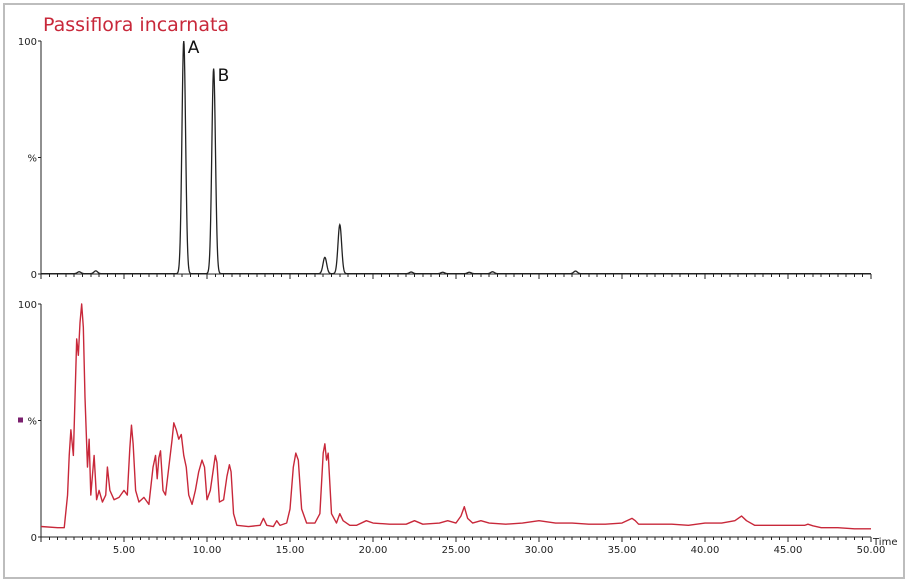  What do you see at coordinates (136, 25) in the screenshot?
I see `chart-title: Passiflora incarnata` at bounding box center [136, 25].